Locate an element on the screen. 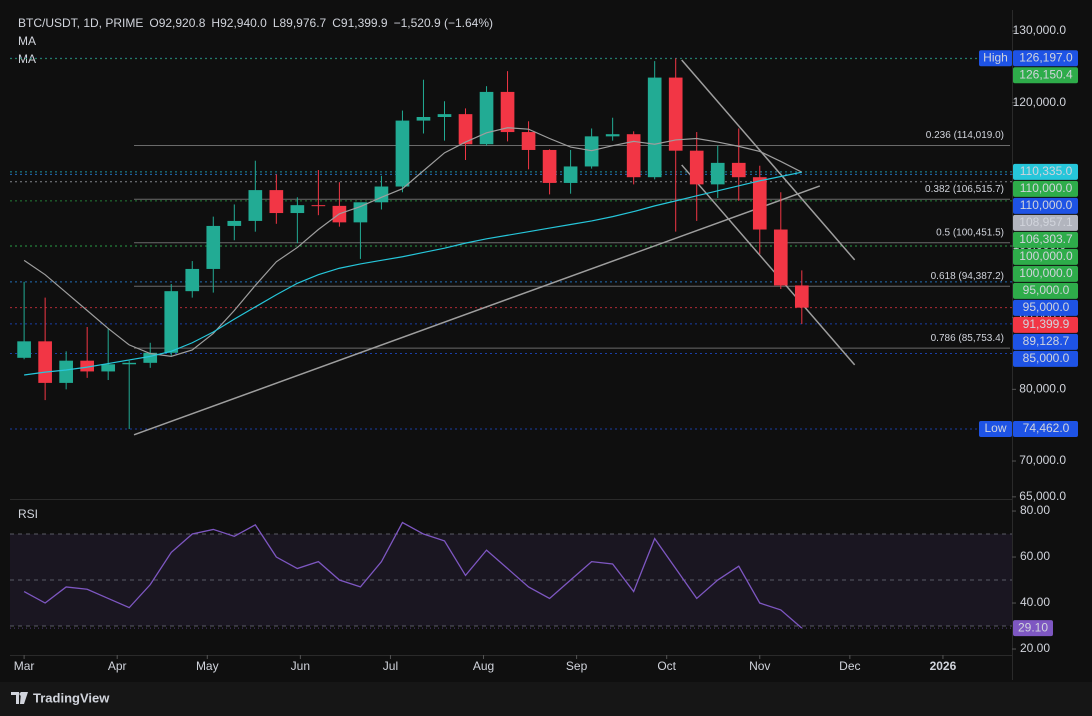 This screenshot has height=716, width=1092. fib-label: 0.382 (106,515.7) is located at coordinates (964, 189).